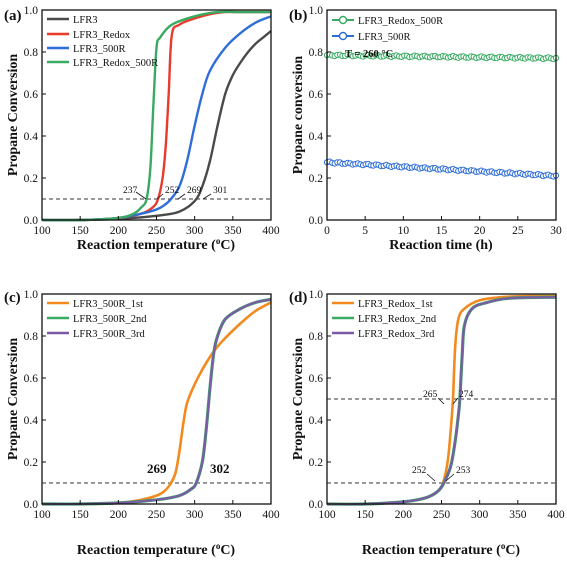 The image size is (567, 561). What do you see at coordinates (85, 20) in the screenshot?
I see `legend-label-lfr3: LFR3` at bounding box center [85, 20].